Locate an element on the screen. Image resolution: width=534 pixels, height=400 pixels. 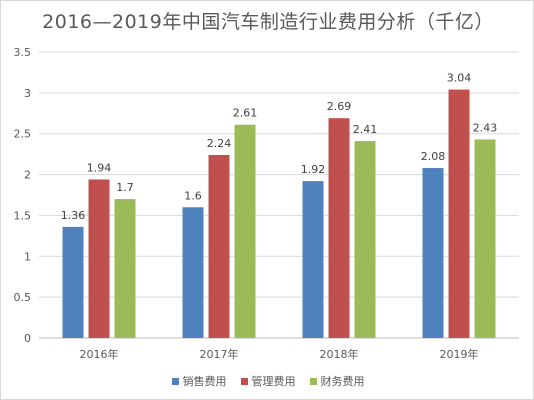
data-label: 2.24 is located at coordinates (219, 143).